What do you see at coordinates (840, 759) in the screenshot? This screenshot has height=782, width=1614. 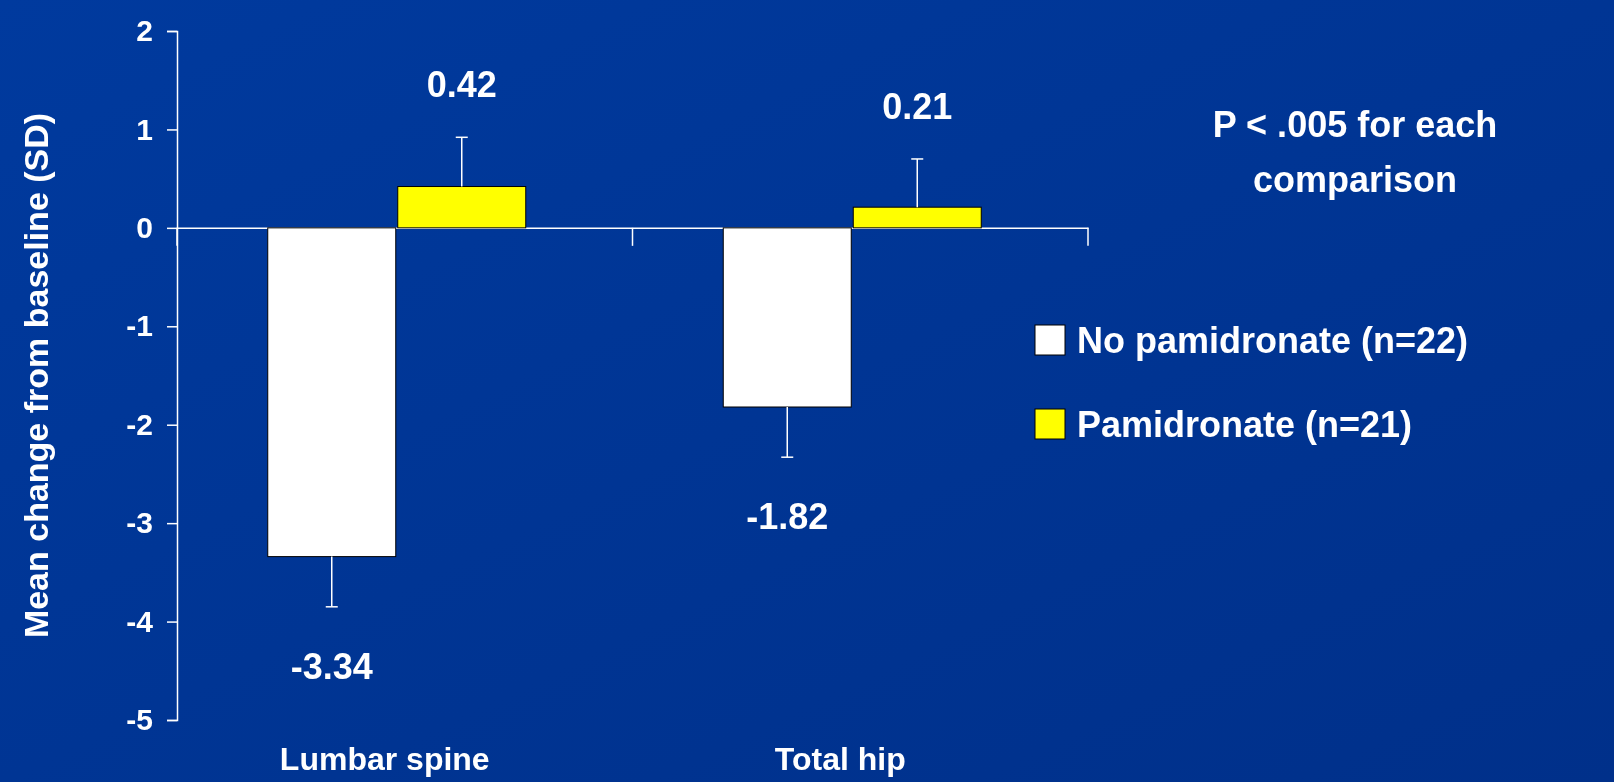 I see `x-tick-label: Total hip` at bounding box center [840, 759].